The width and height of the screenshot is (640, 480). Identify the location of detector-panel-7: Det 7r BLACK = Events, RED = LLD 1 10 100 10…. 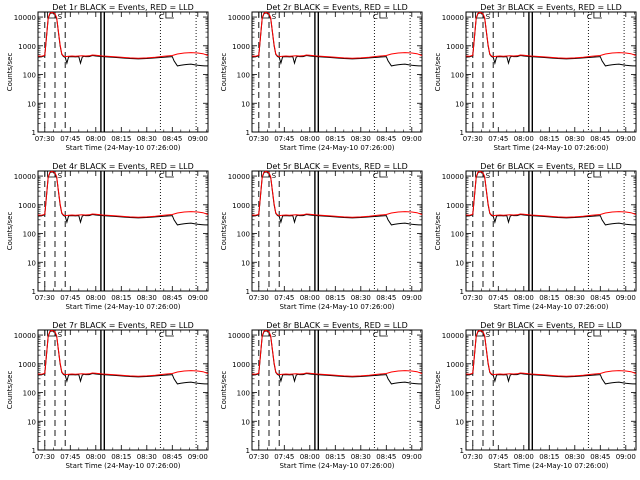
(107, 395).